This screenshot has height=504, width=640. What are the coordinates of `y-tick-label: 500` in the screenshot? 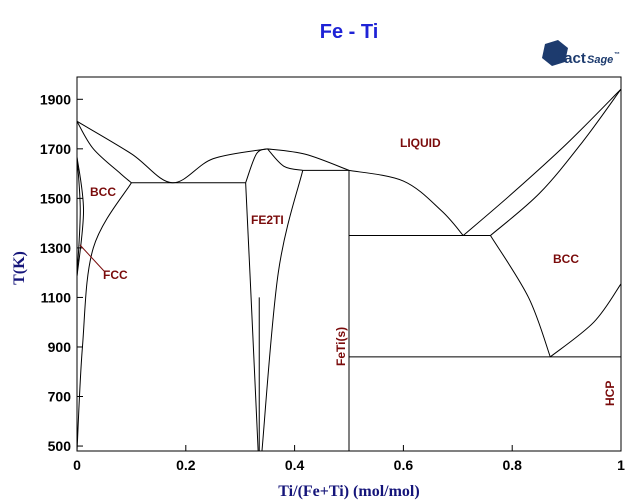 It's located at (60, 446).